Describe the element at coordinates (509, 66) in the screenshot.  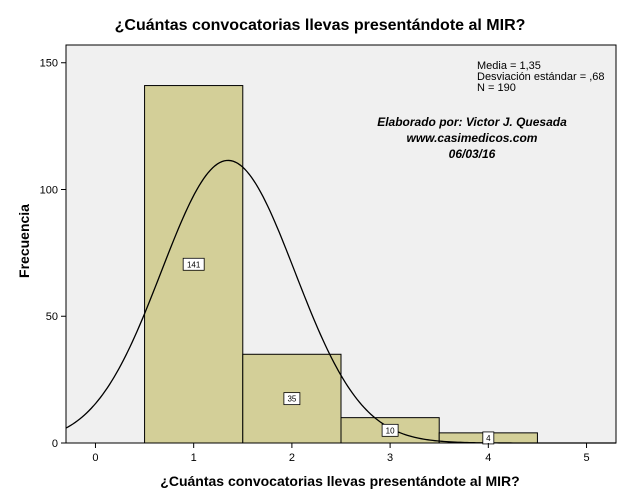
I see `stats-mean: Media = 1,35` at that location.